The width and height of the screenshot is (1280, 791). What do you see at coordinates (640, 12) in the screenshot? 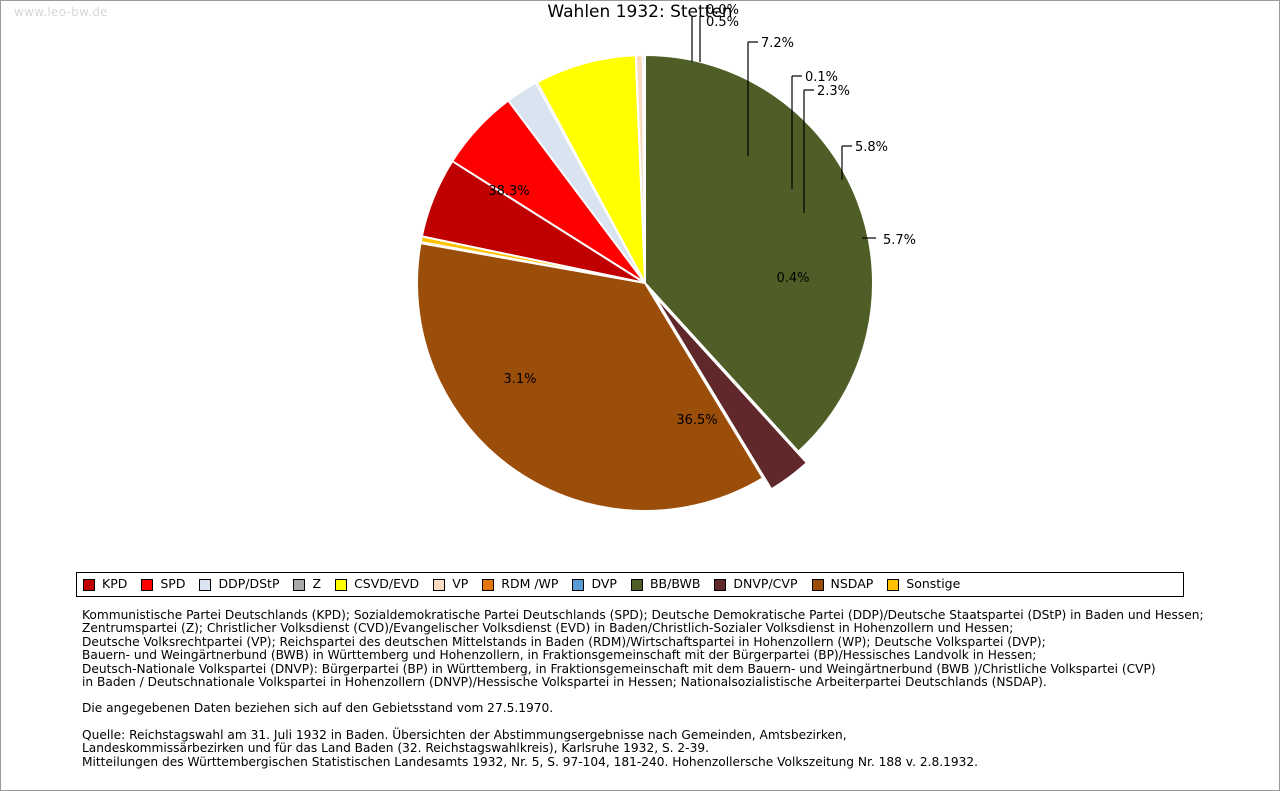
I see `chart-title: Wahlen 1932: Stetten` at bounding box center [640, 12].